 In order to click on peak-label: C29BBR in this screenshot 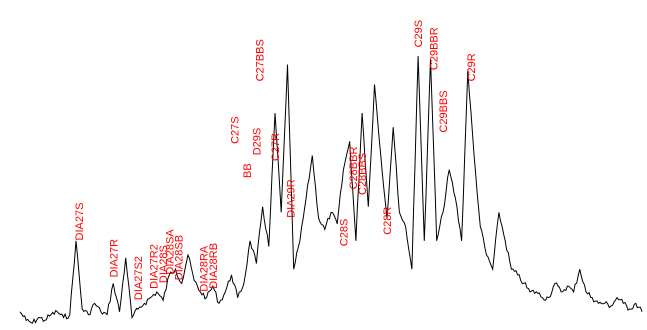, I will do `click(435, 48)`.